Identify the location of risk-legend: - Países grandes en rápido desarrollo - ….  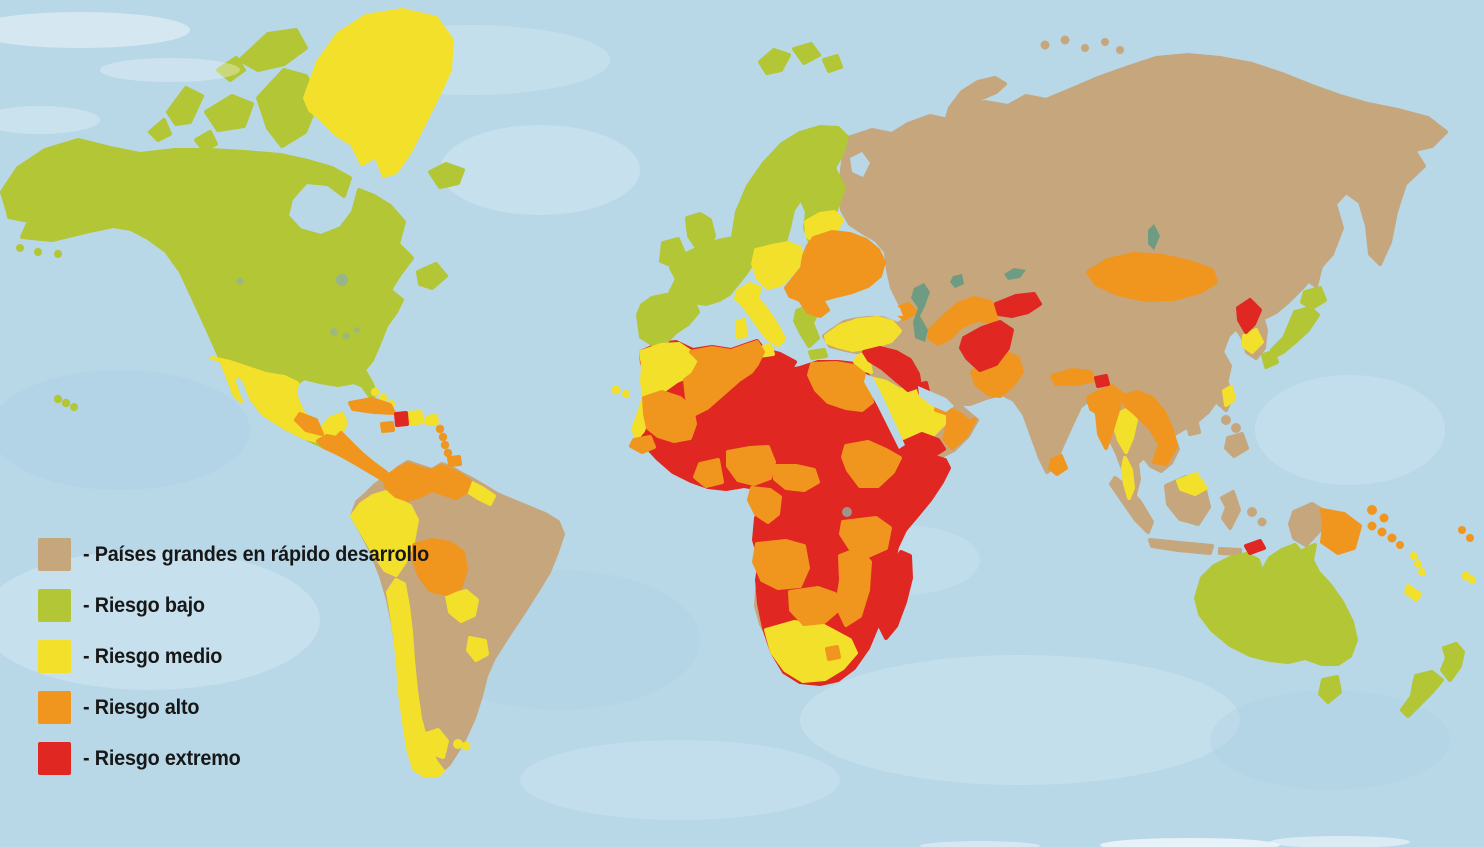
(248, 665).